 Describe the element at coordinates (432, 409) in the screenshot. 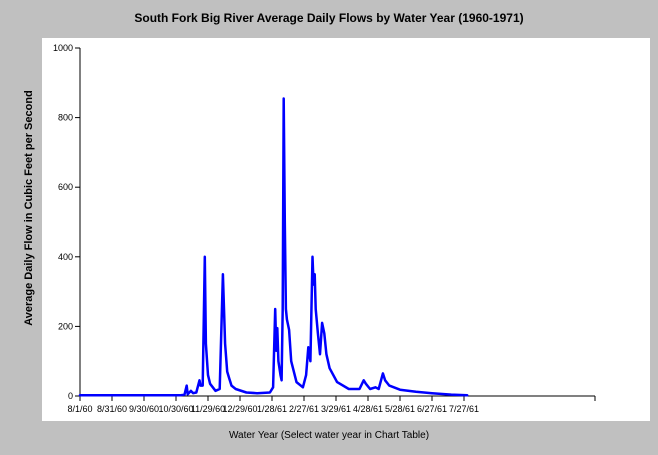

I see `x-tick-label: 6/27/61` at that location.